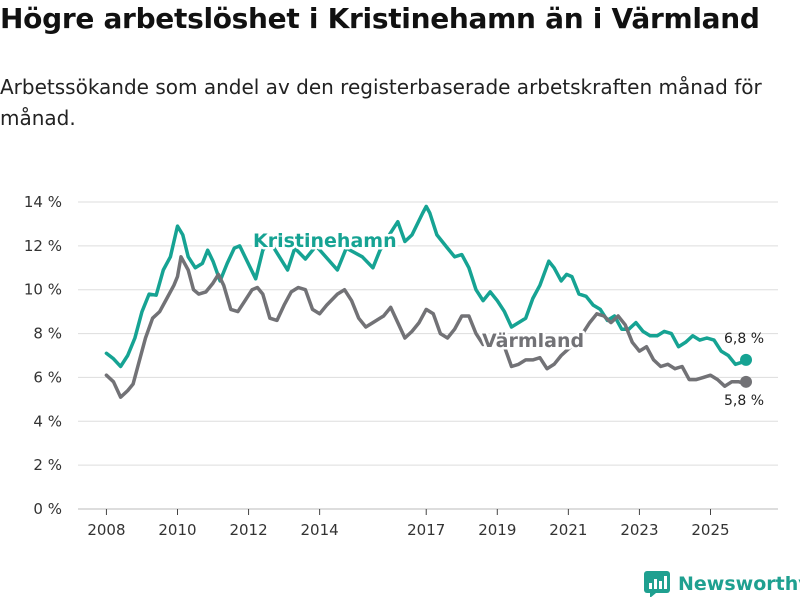 This screenshot has width=800, height=600. What do you see at coordinates (639, 530) in the screenshot?
I see `x-tick-label: 2023` at bounding box center [639, 530].